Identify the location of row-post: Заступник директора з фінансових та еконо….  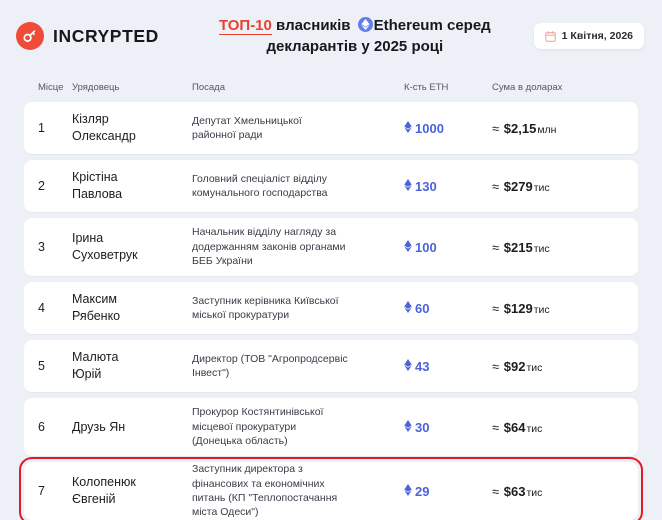
(265, 491).